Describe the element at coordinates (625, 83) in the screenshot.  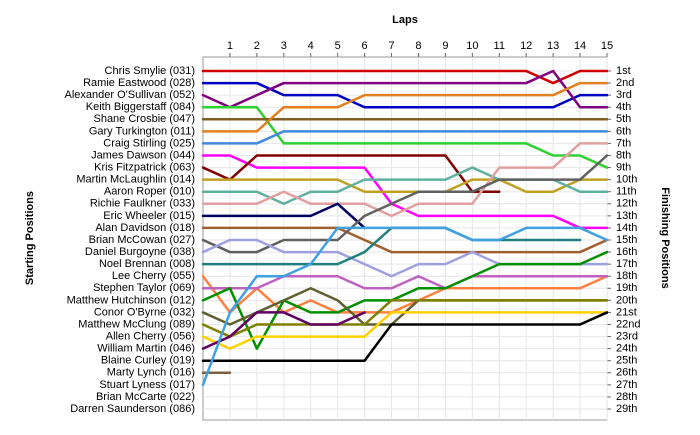
I see `y2-tick-label: 2nd` at that location.